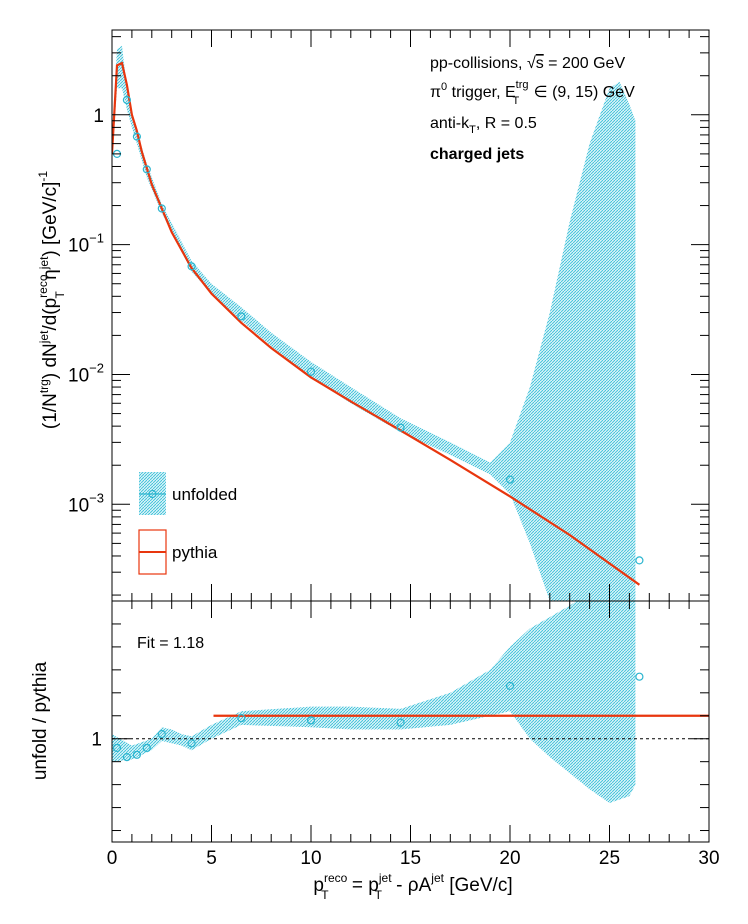  Describe the element at coordinates (112, 858) in the screenshot. I see `x-tick-label: 0` at that location.